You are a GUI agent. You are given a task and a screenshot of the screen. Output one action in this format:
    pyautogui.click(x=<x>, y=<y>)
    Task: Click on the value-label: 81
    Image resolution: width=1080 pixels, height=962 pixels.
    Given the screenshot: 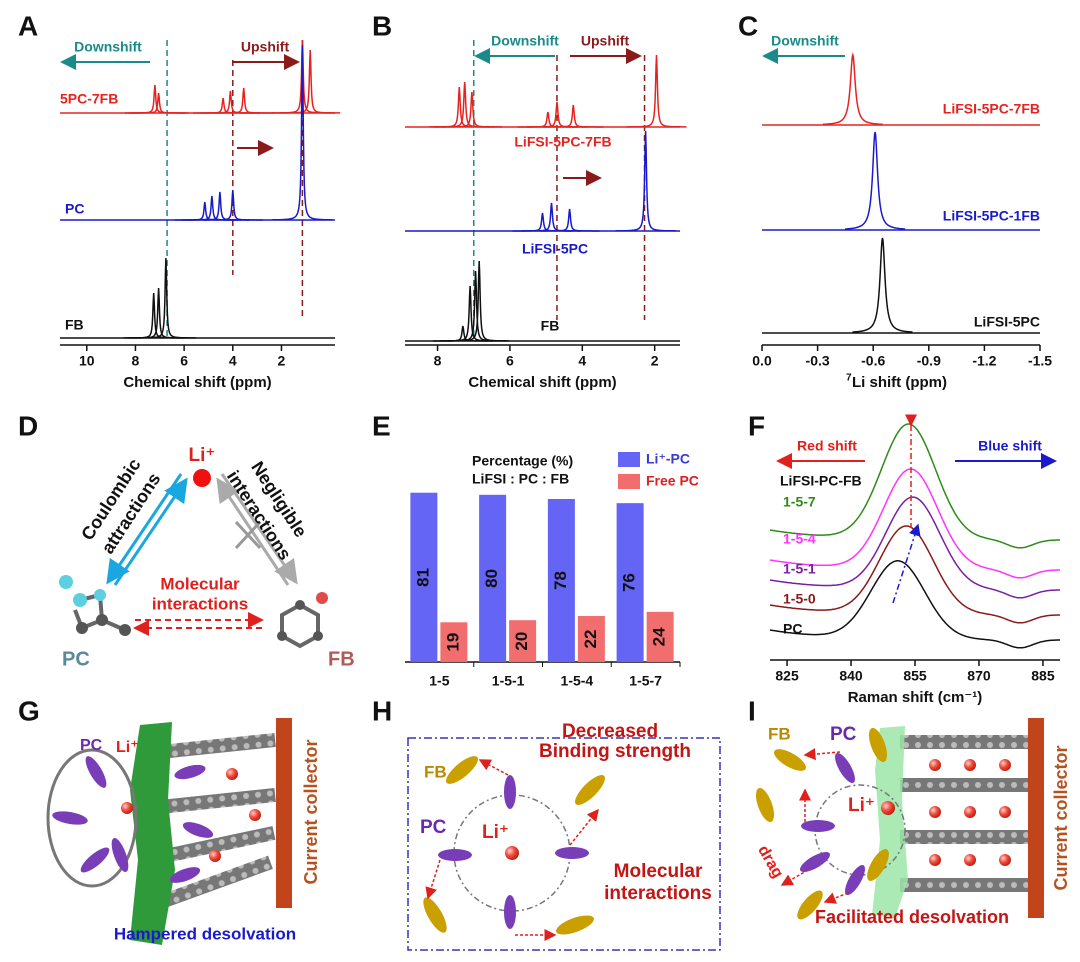 What is the action you would take?
    pyautogui.click(x=422, y=577)
    